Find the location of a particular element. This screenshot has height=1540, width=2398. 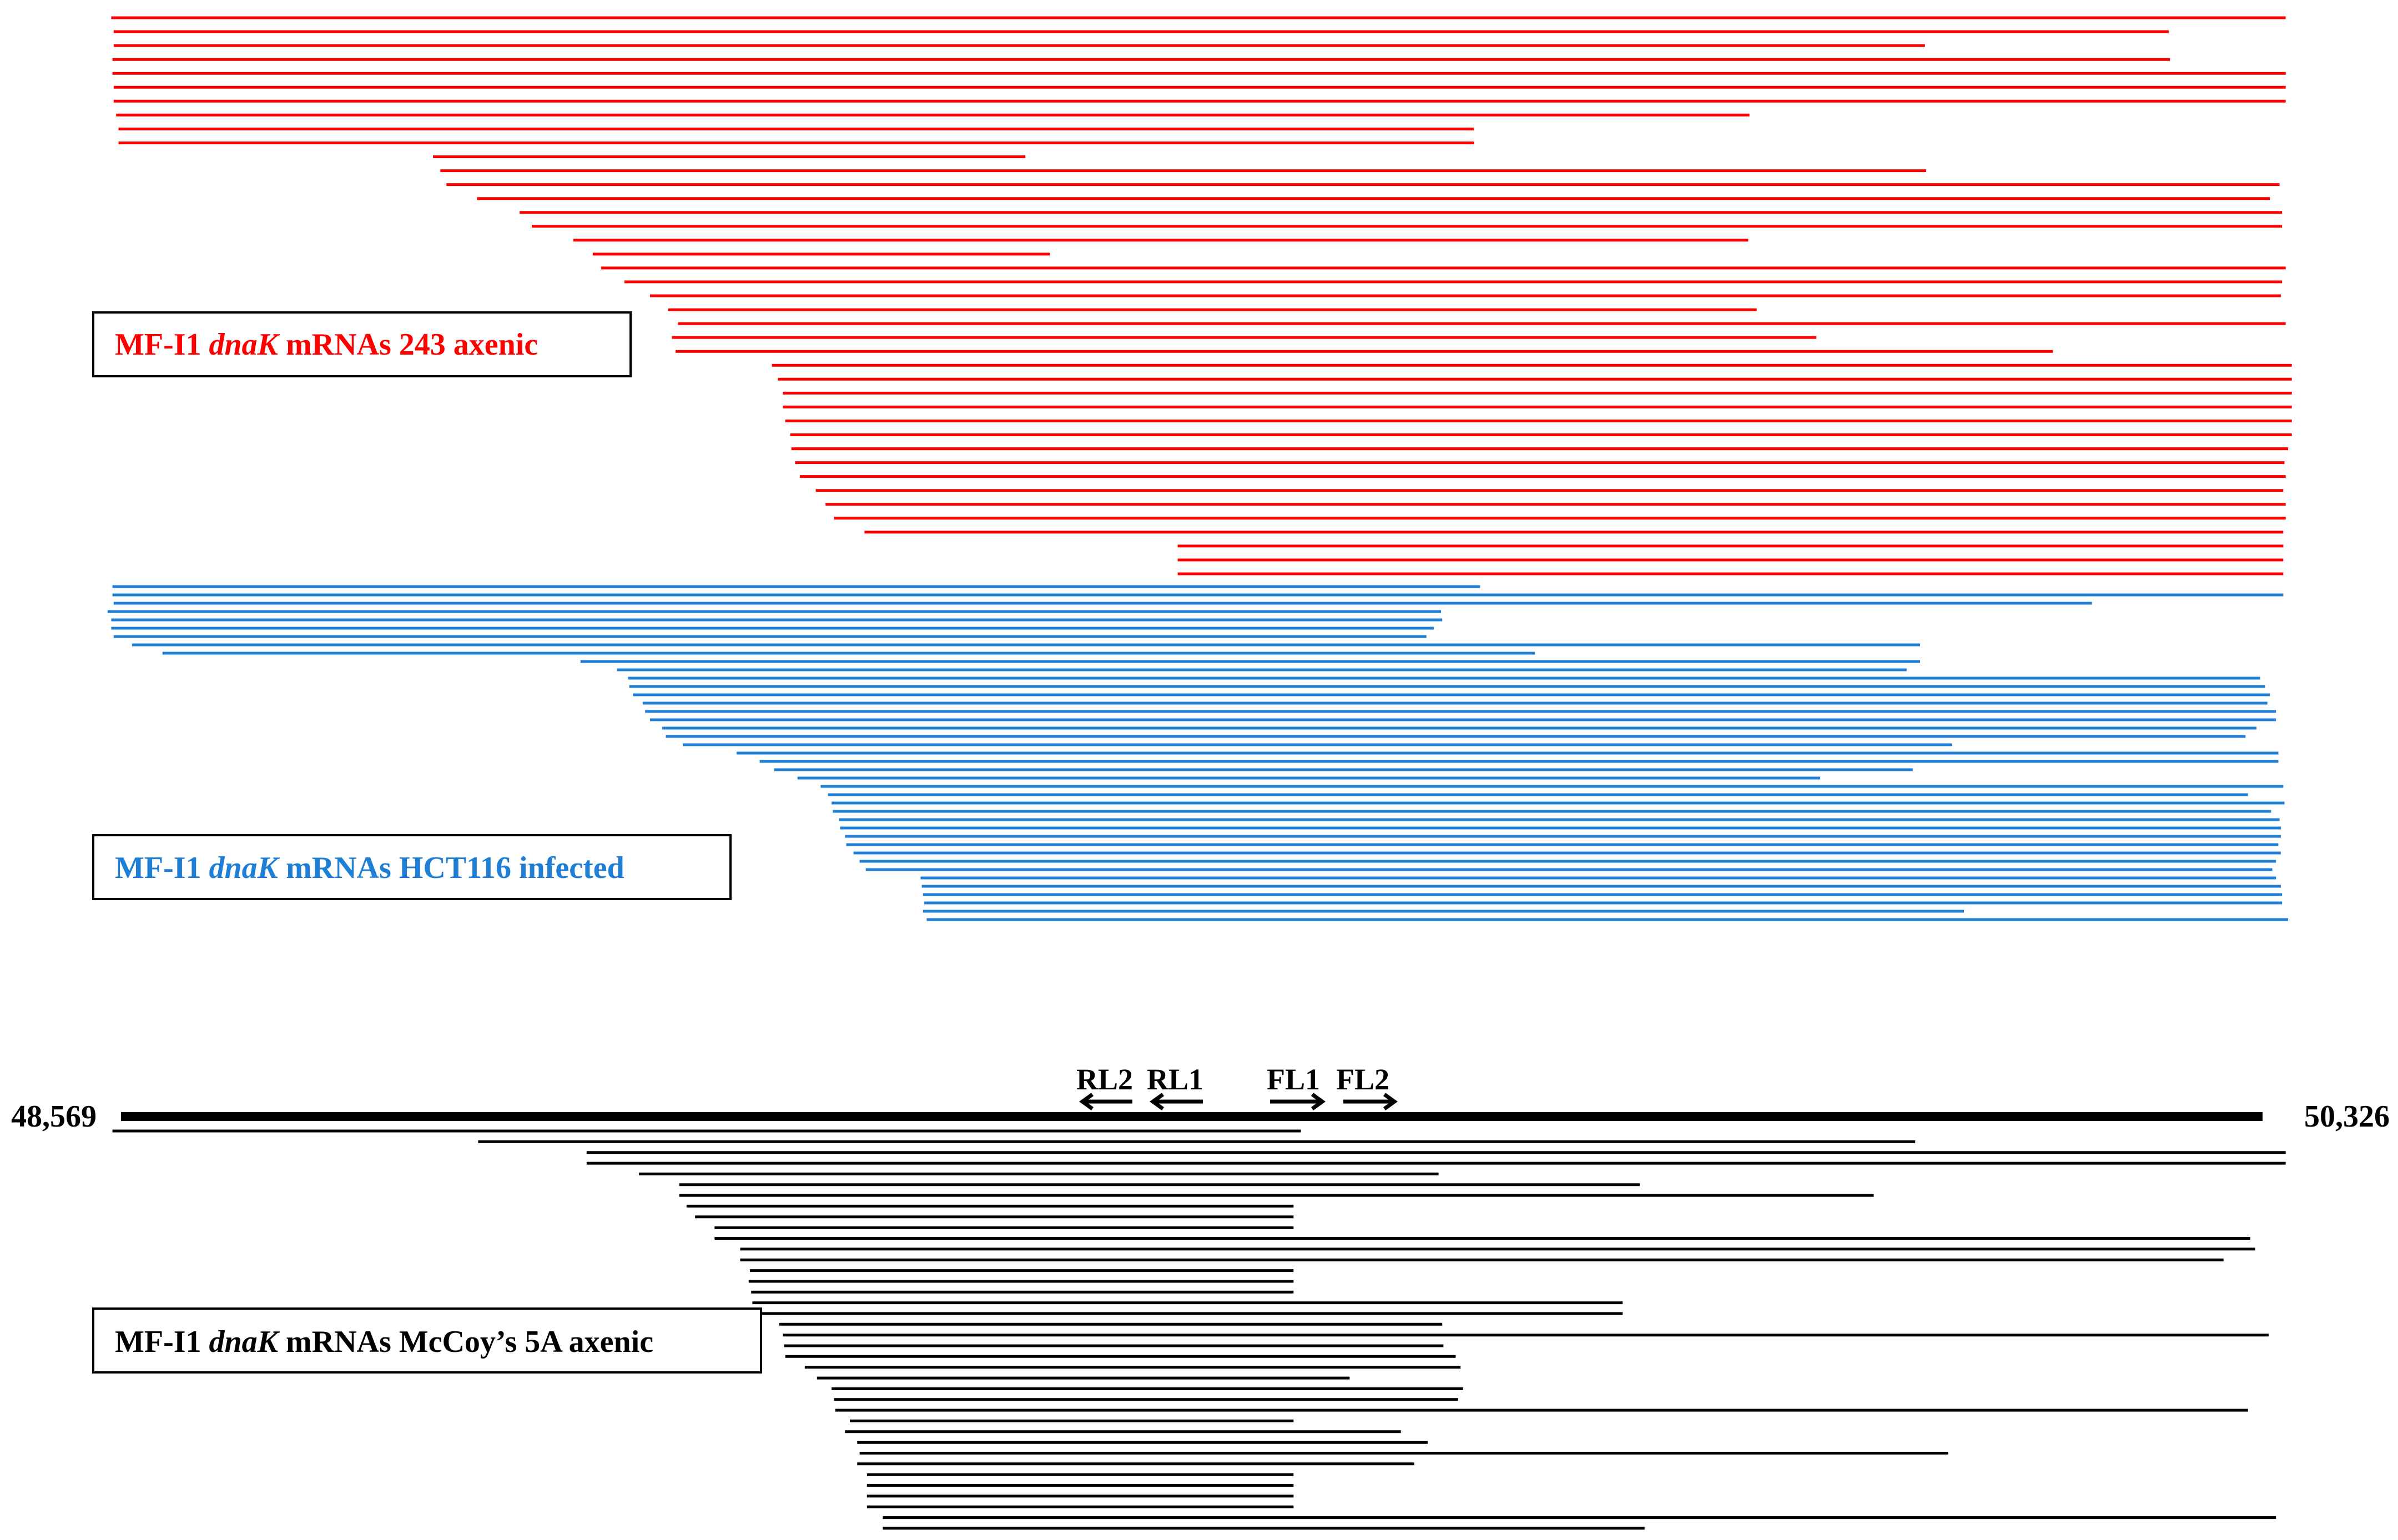

genome-start-label: 48,569 is located at coordinates (54, 1116).